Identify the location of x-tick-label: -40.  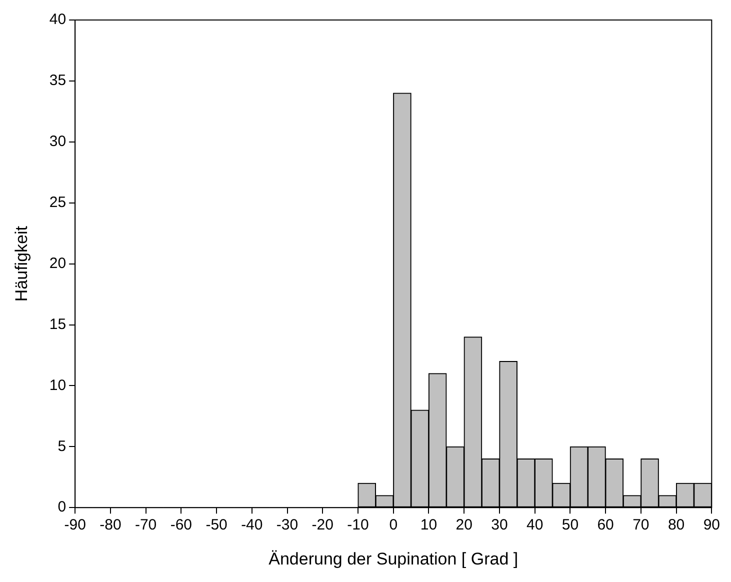
(252, 525).